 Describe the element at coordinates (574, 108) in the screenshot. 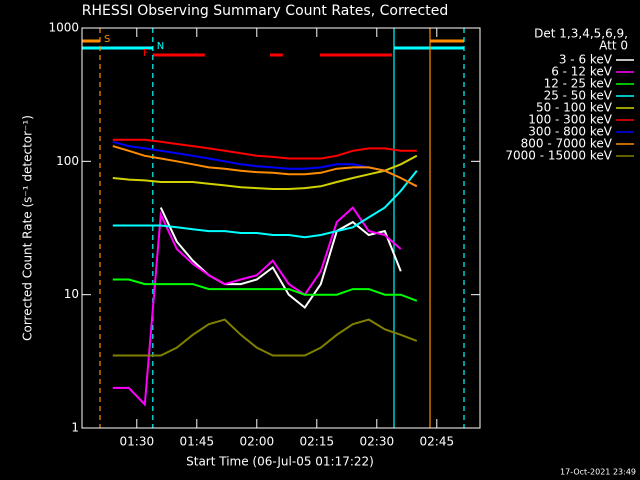

I see `legend-label: 50 - 100 keV` at that location.